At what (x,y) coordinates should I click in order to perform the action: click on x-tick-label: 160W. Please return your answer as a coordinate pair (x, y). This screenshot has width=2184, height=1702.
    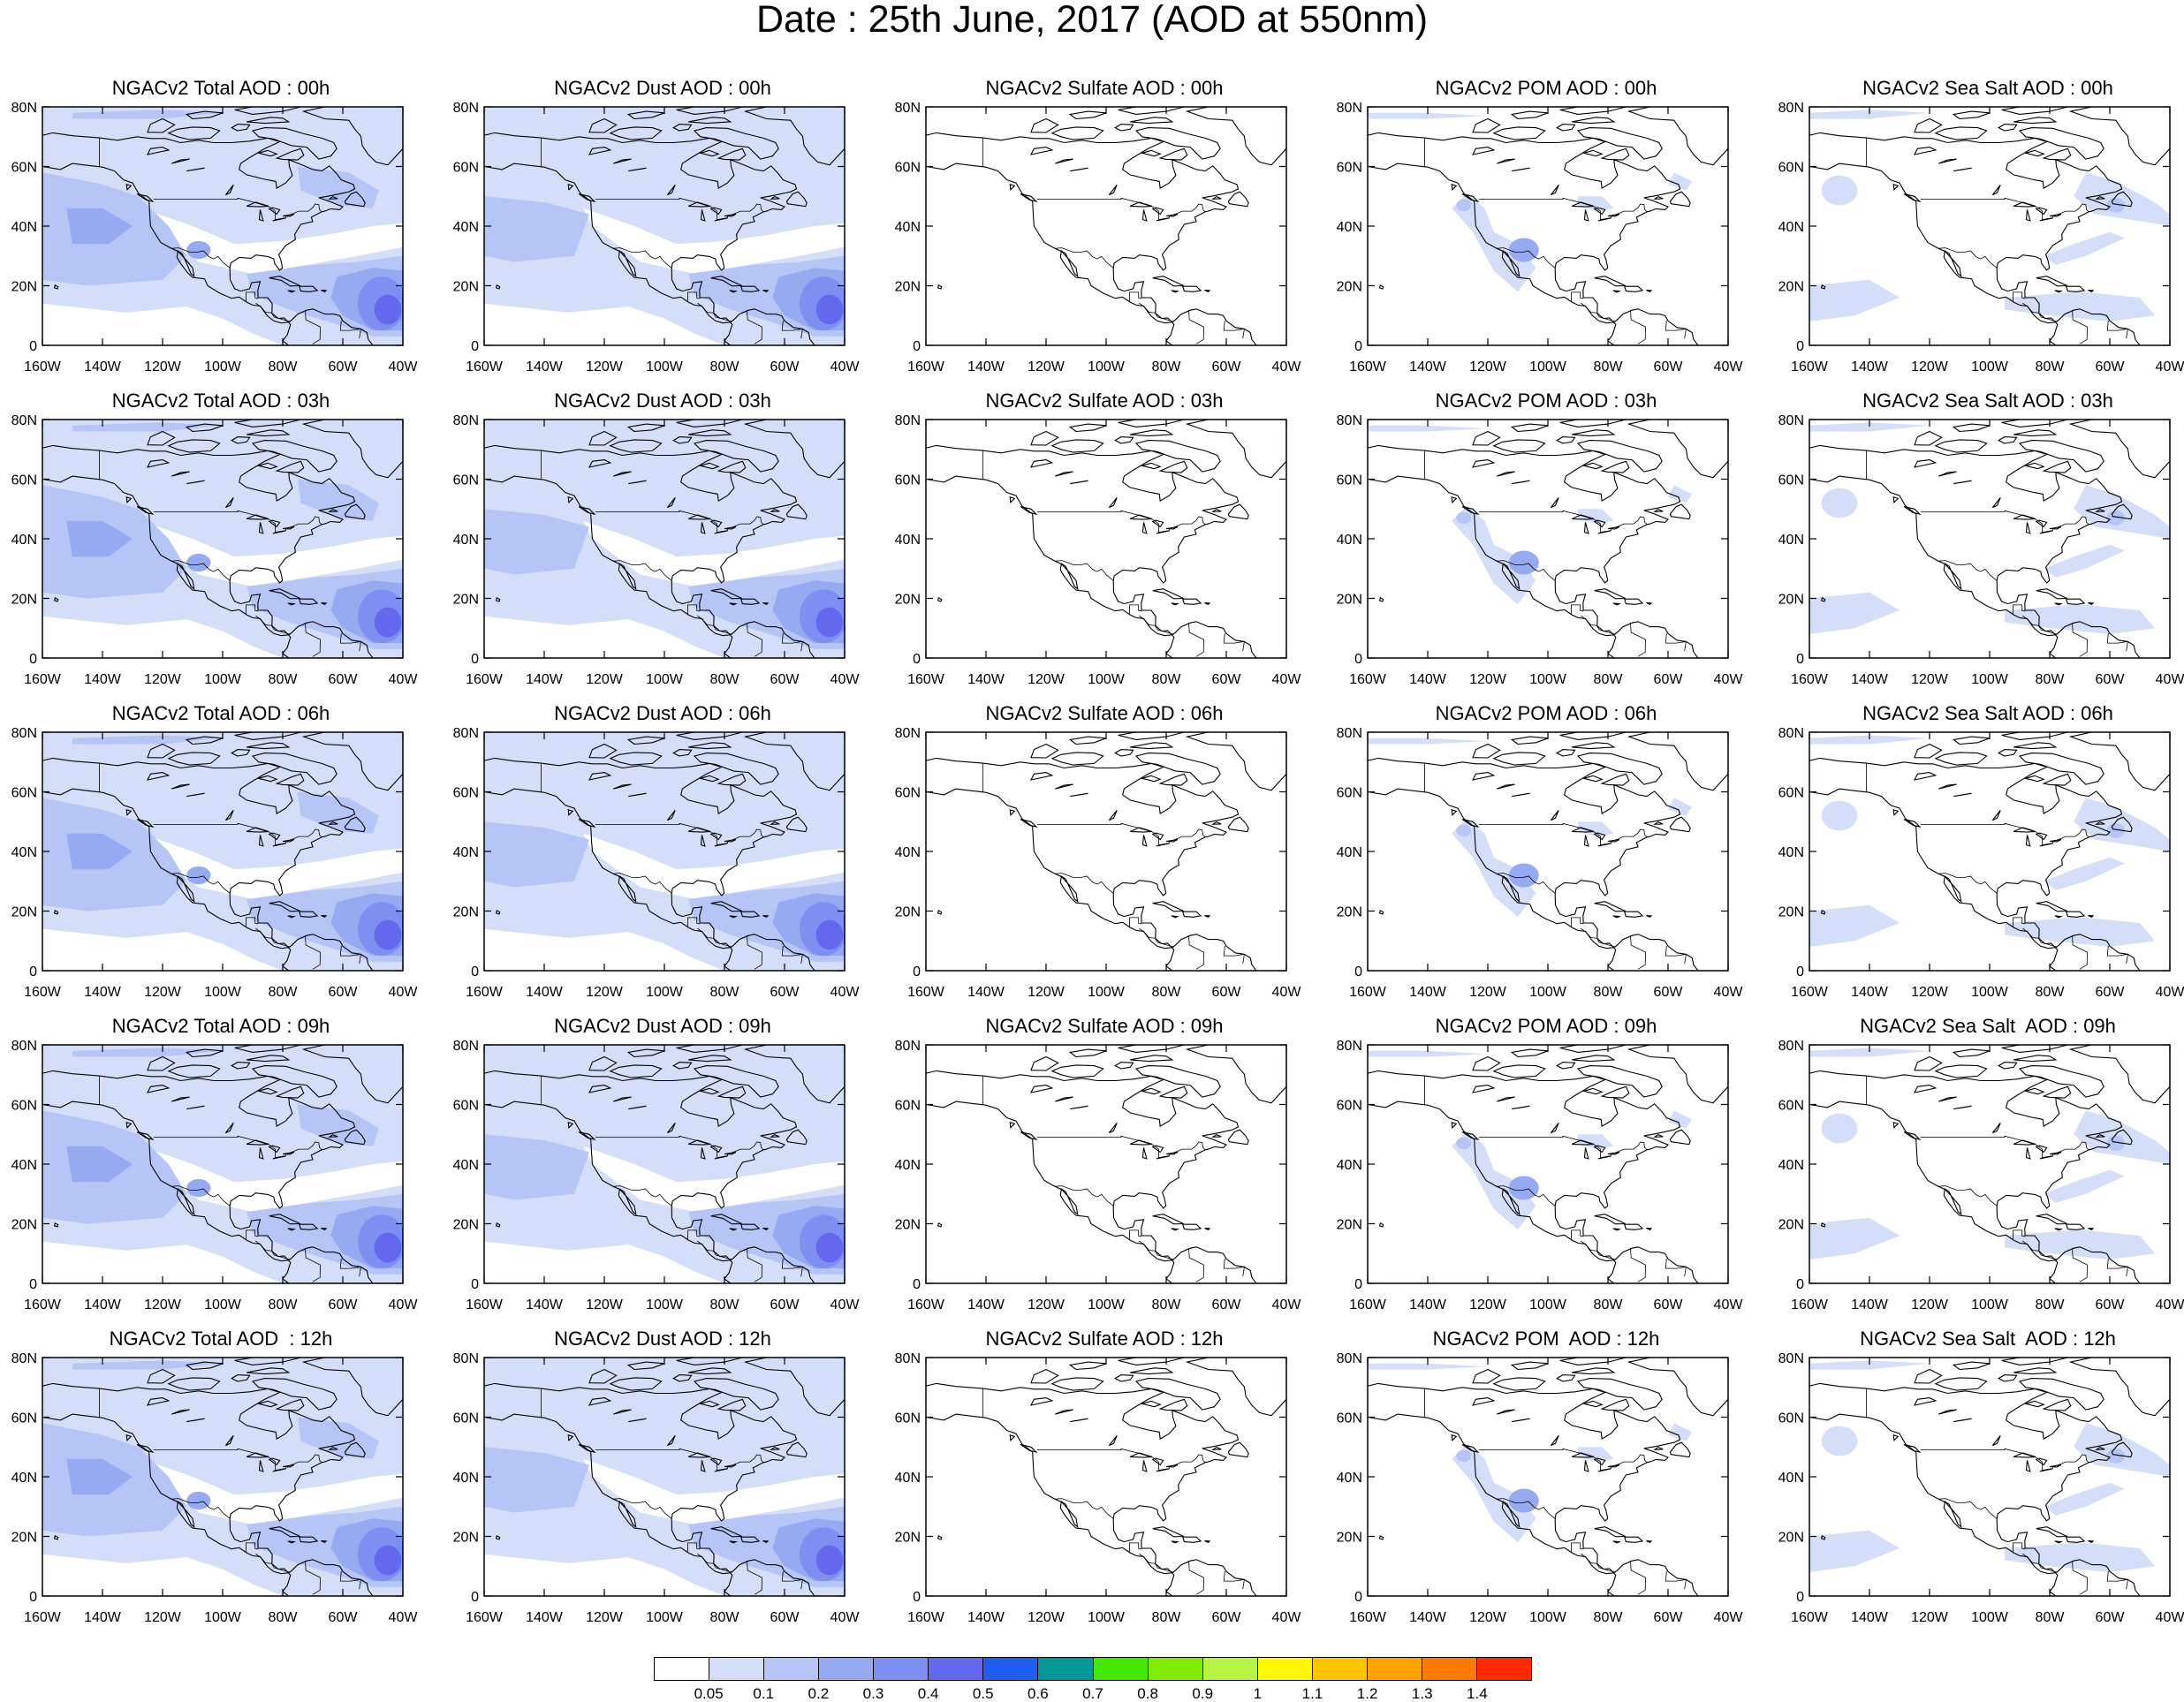
    Looking at the image, I should click on (485, 366).